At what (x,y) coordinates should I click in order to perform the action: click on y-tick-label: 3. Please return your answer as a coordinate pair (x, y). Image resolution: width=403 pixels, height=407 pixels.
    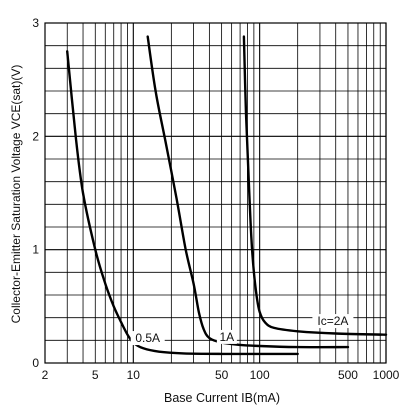
    Looking at the image, I should click on (35, 23).